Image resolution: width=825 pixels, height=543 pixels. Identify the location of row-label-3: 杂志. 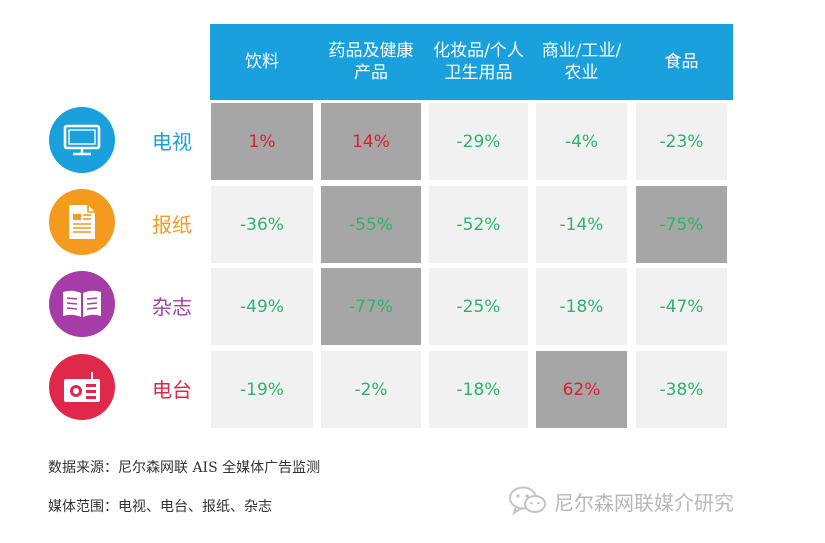
(172, 307).